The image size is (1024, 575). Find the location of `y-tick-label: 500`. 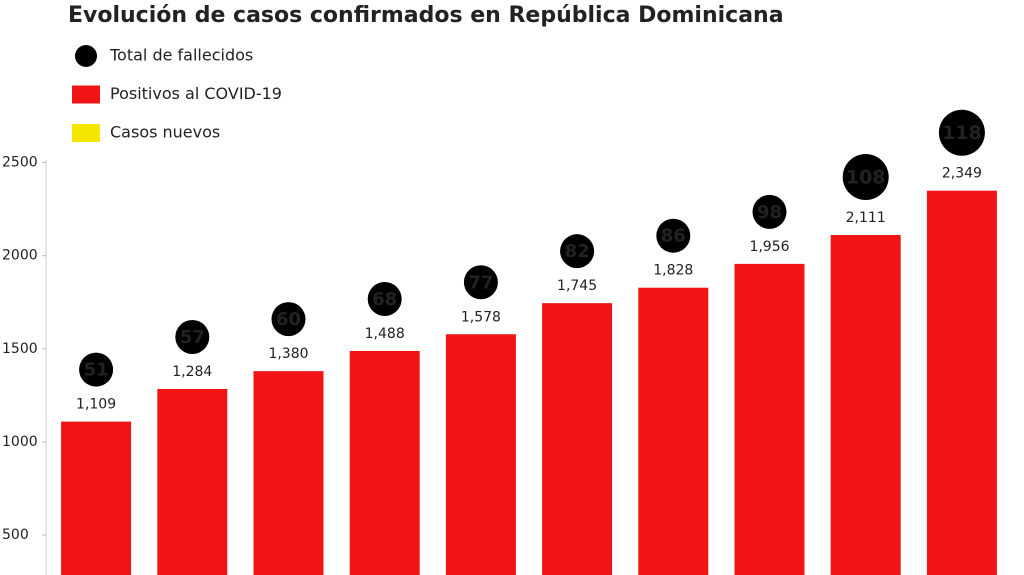

y-tick-label: 500 is located at coordinates (15, 535).